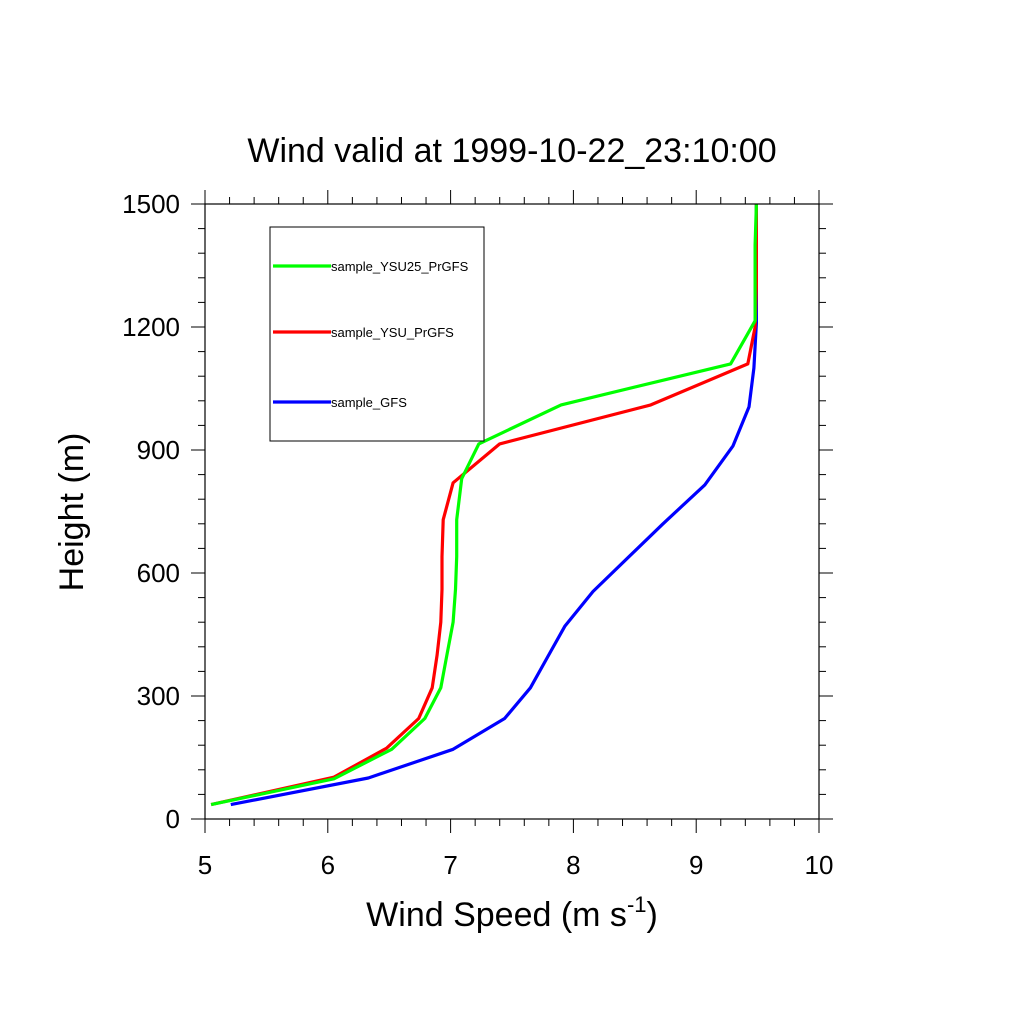  What do you see at coordinates (151, 327) in the screenshot?
I see `y-tick-label: 1200` at bounding box center [151, 327].